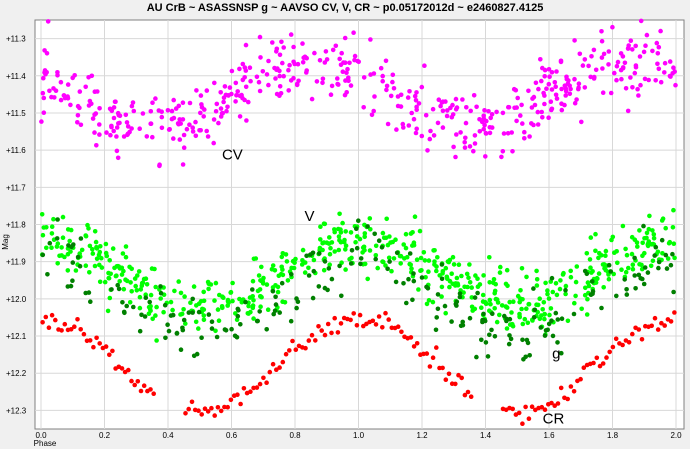  What do you see at coordinates (422, 435) in the screenshot?
I see `x-tick-label: 1.2` at bounding box center [422, 435].